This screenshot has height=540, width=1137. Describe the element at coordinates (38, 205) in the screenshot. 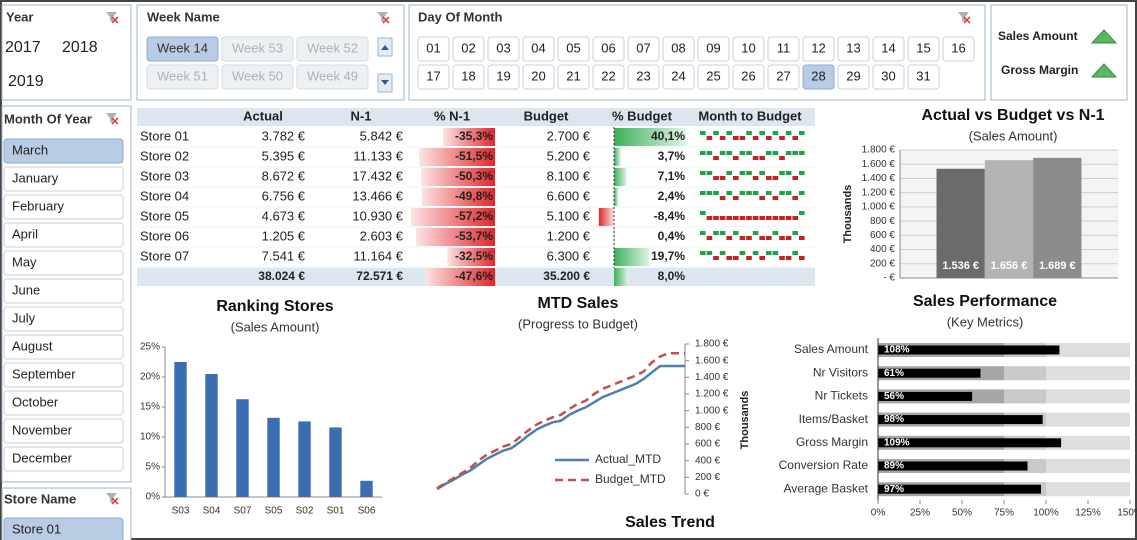

I see `month-button-label: February` at that location.